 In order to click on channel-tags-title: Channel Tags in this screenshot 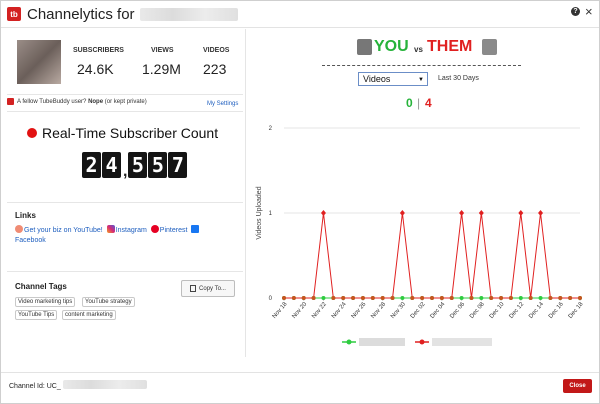, I will do `click(41, 286)`.